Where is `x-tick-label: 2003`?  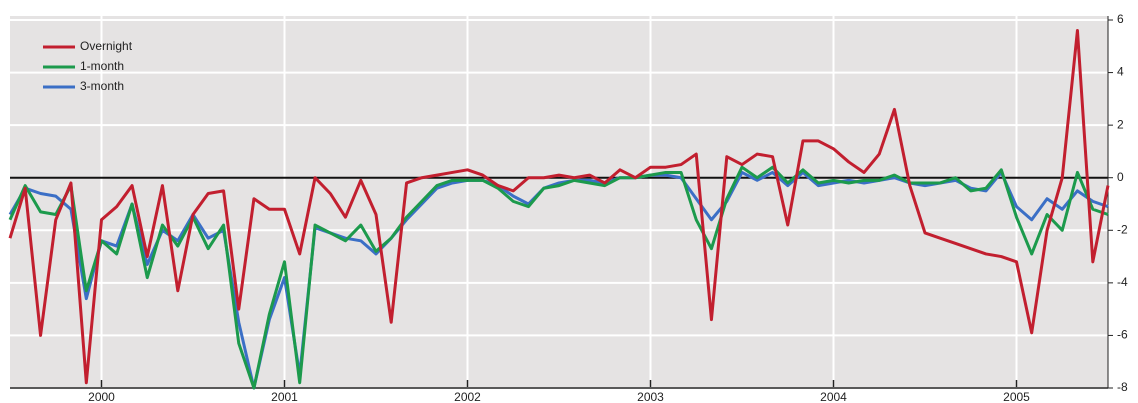 x-tick-label: 2003 is located at coordinates (650, 396).